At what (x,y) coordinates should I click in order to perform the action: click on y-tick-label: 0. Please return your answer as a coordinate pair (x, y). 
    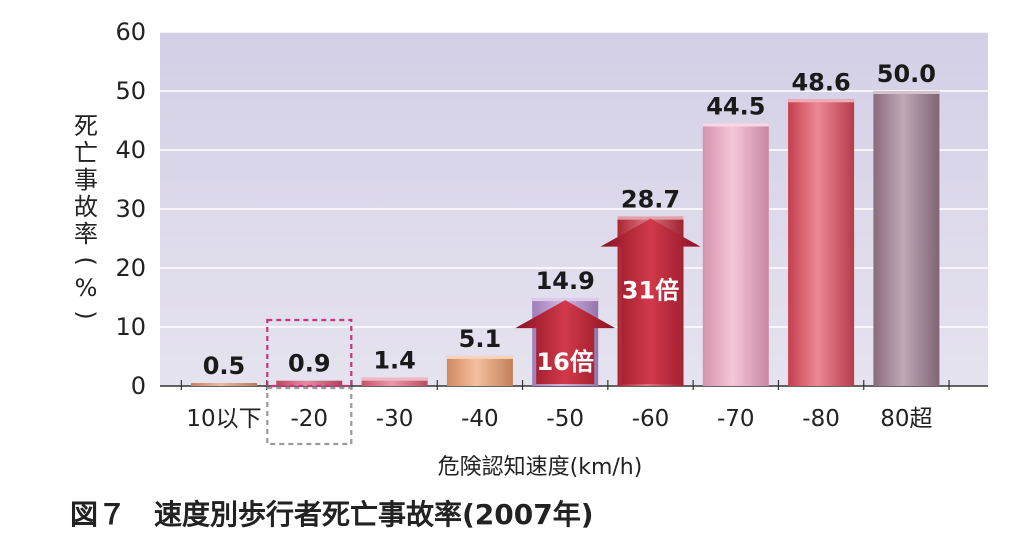
    Looking at the image, I should click on (138, 386).